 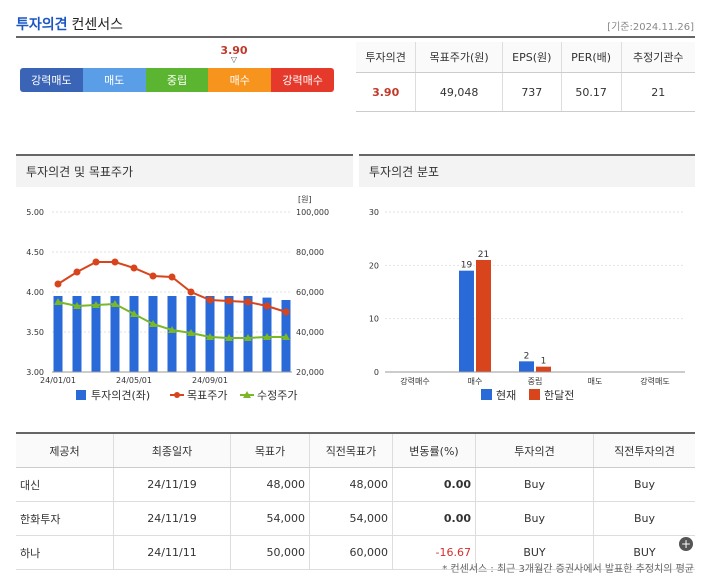 I want to click on summary-header: EPS(원), so click(x=531, y=57).